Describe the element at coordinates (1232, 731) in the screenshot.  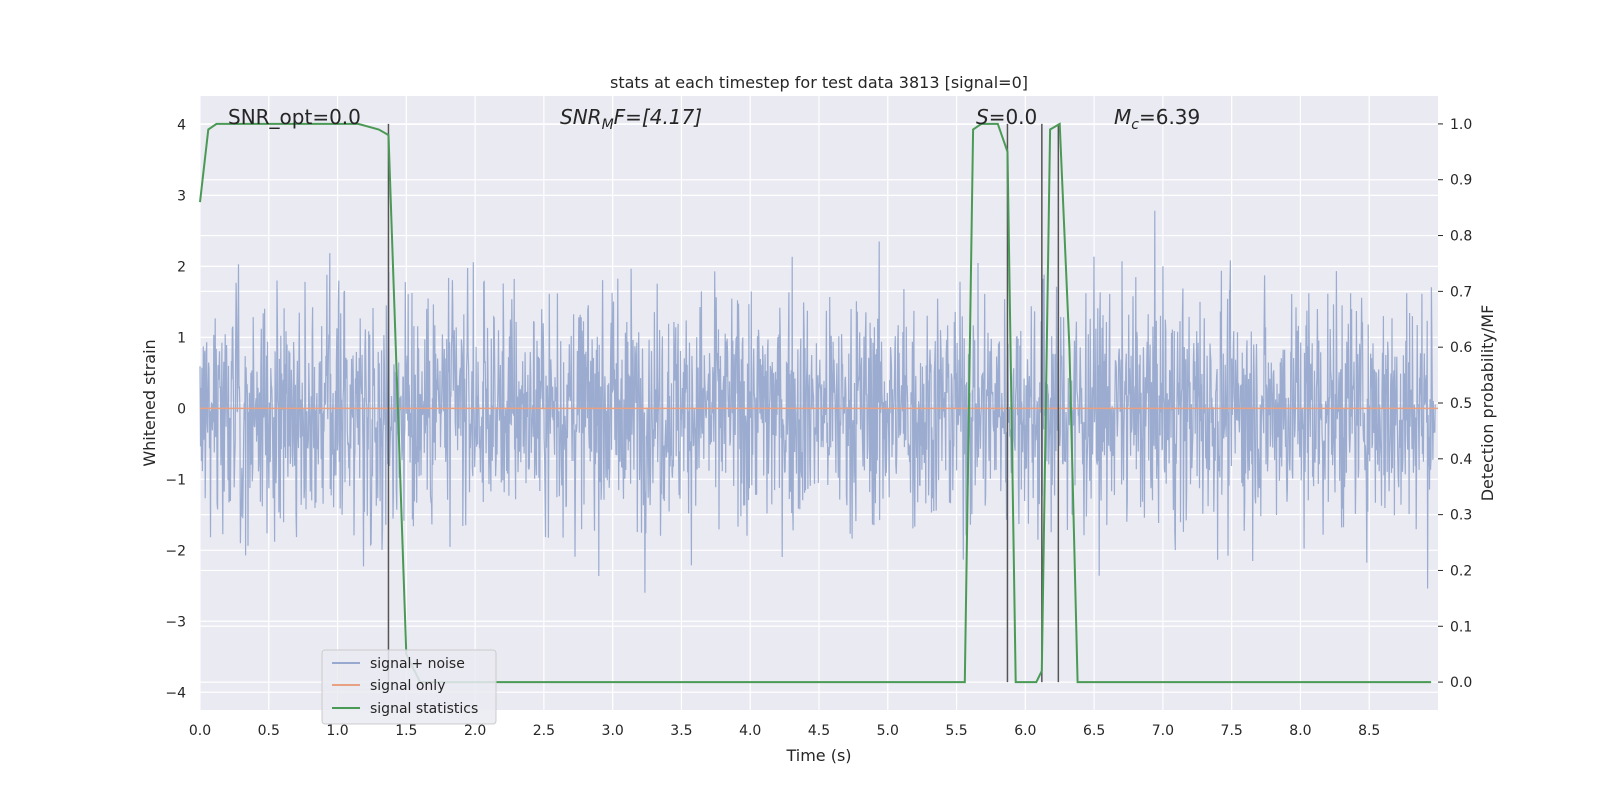
I see `x-tick-label: 7.5` at that location.